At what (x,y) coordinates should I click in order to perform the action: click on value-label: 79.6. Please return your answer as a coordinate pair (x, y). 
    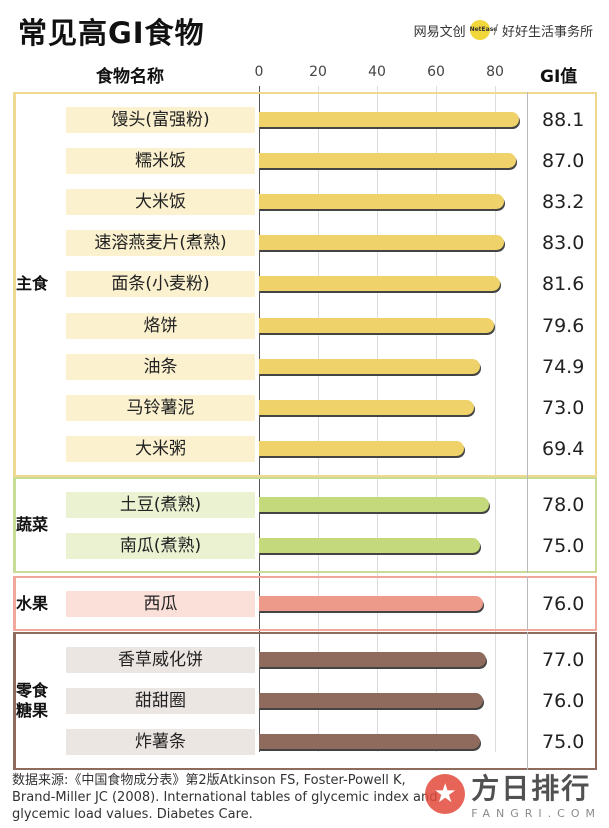
    Looking at the image, I should click on (563, 325).